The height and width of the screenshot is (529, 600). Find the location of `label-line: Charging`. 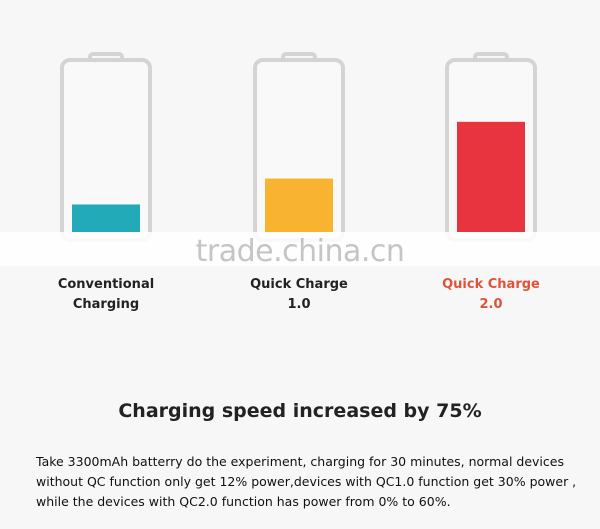

label-line: Charging is located at coordinates (106, 304).